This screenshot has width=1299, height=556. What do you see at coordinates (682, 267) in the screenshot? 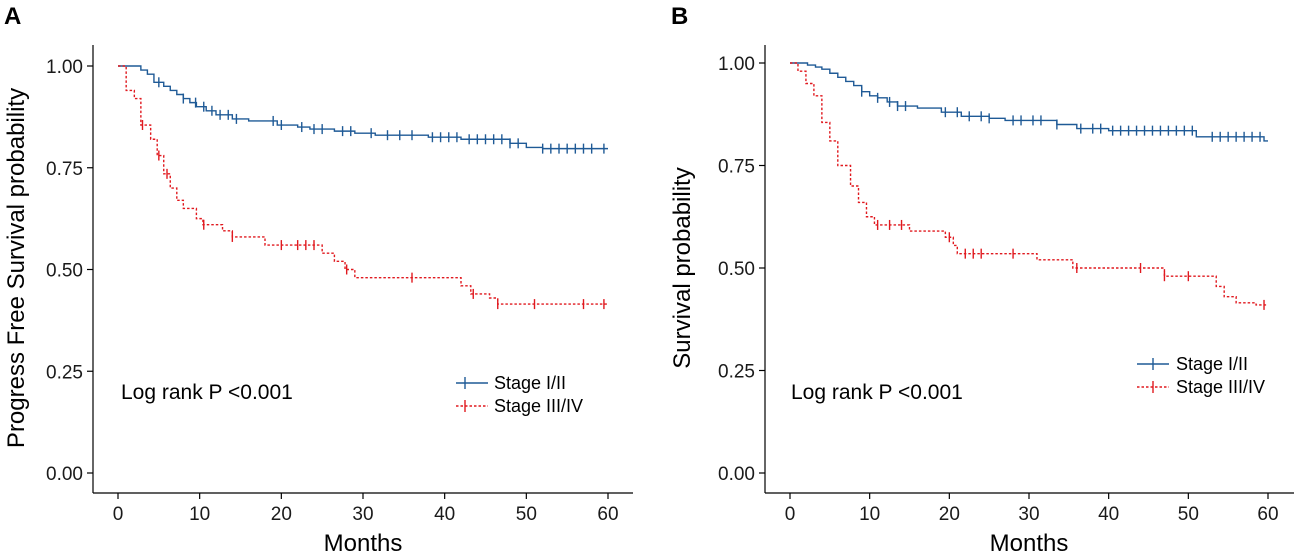
I see `y-axis-title: Survival probability` at bounding box center [682, 267].